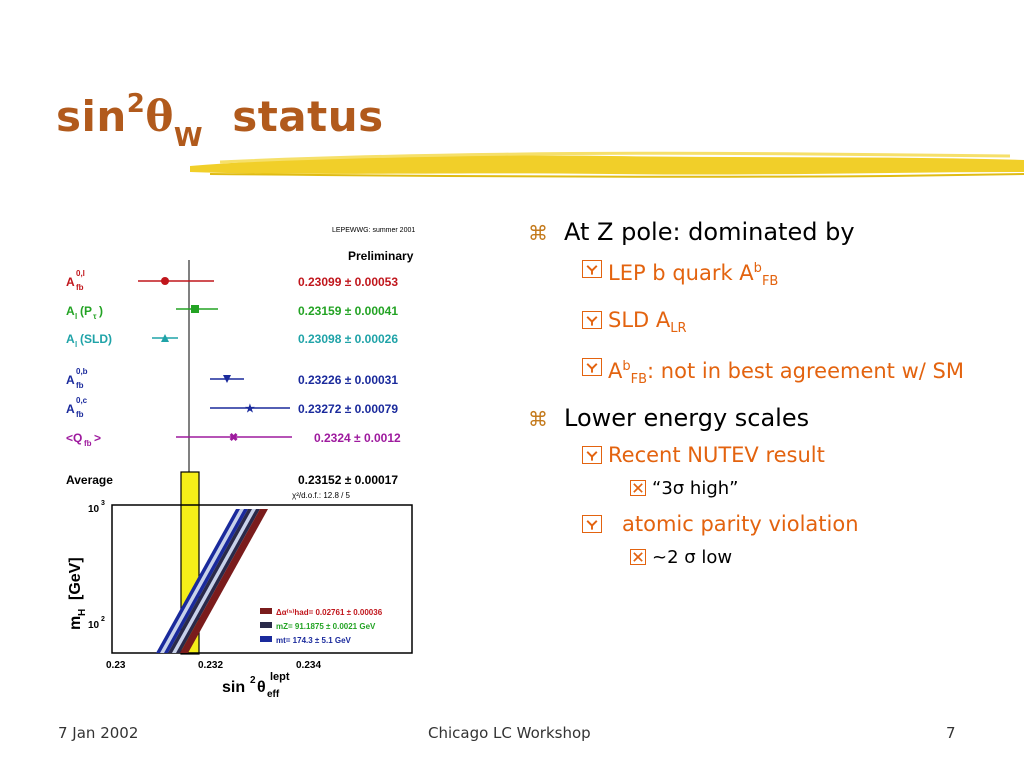 The width and height of the screenshot is (1024, 768). What do you see at coordinates (232, 407) in the screenshot?
I see `measurement-row: A 0,c fb ★ 0.23272 ± 0.00079` at bounding box center [232, 407].